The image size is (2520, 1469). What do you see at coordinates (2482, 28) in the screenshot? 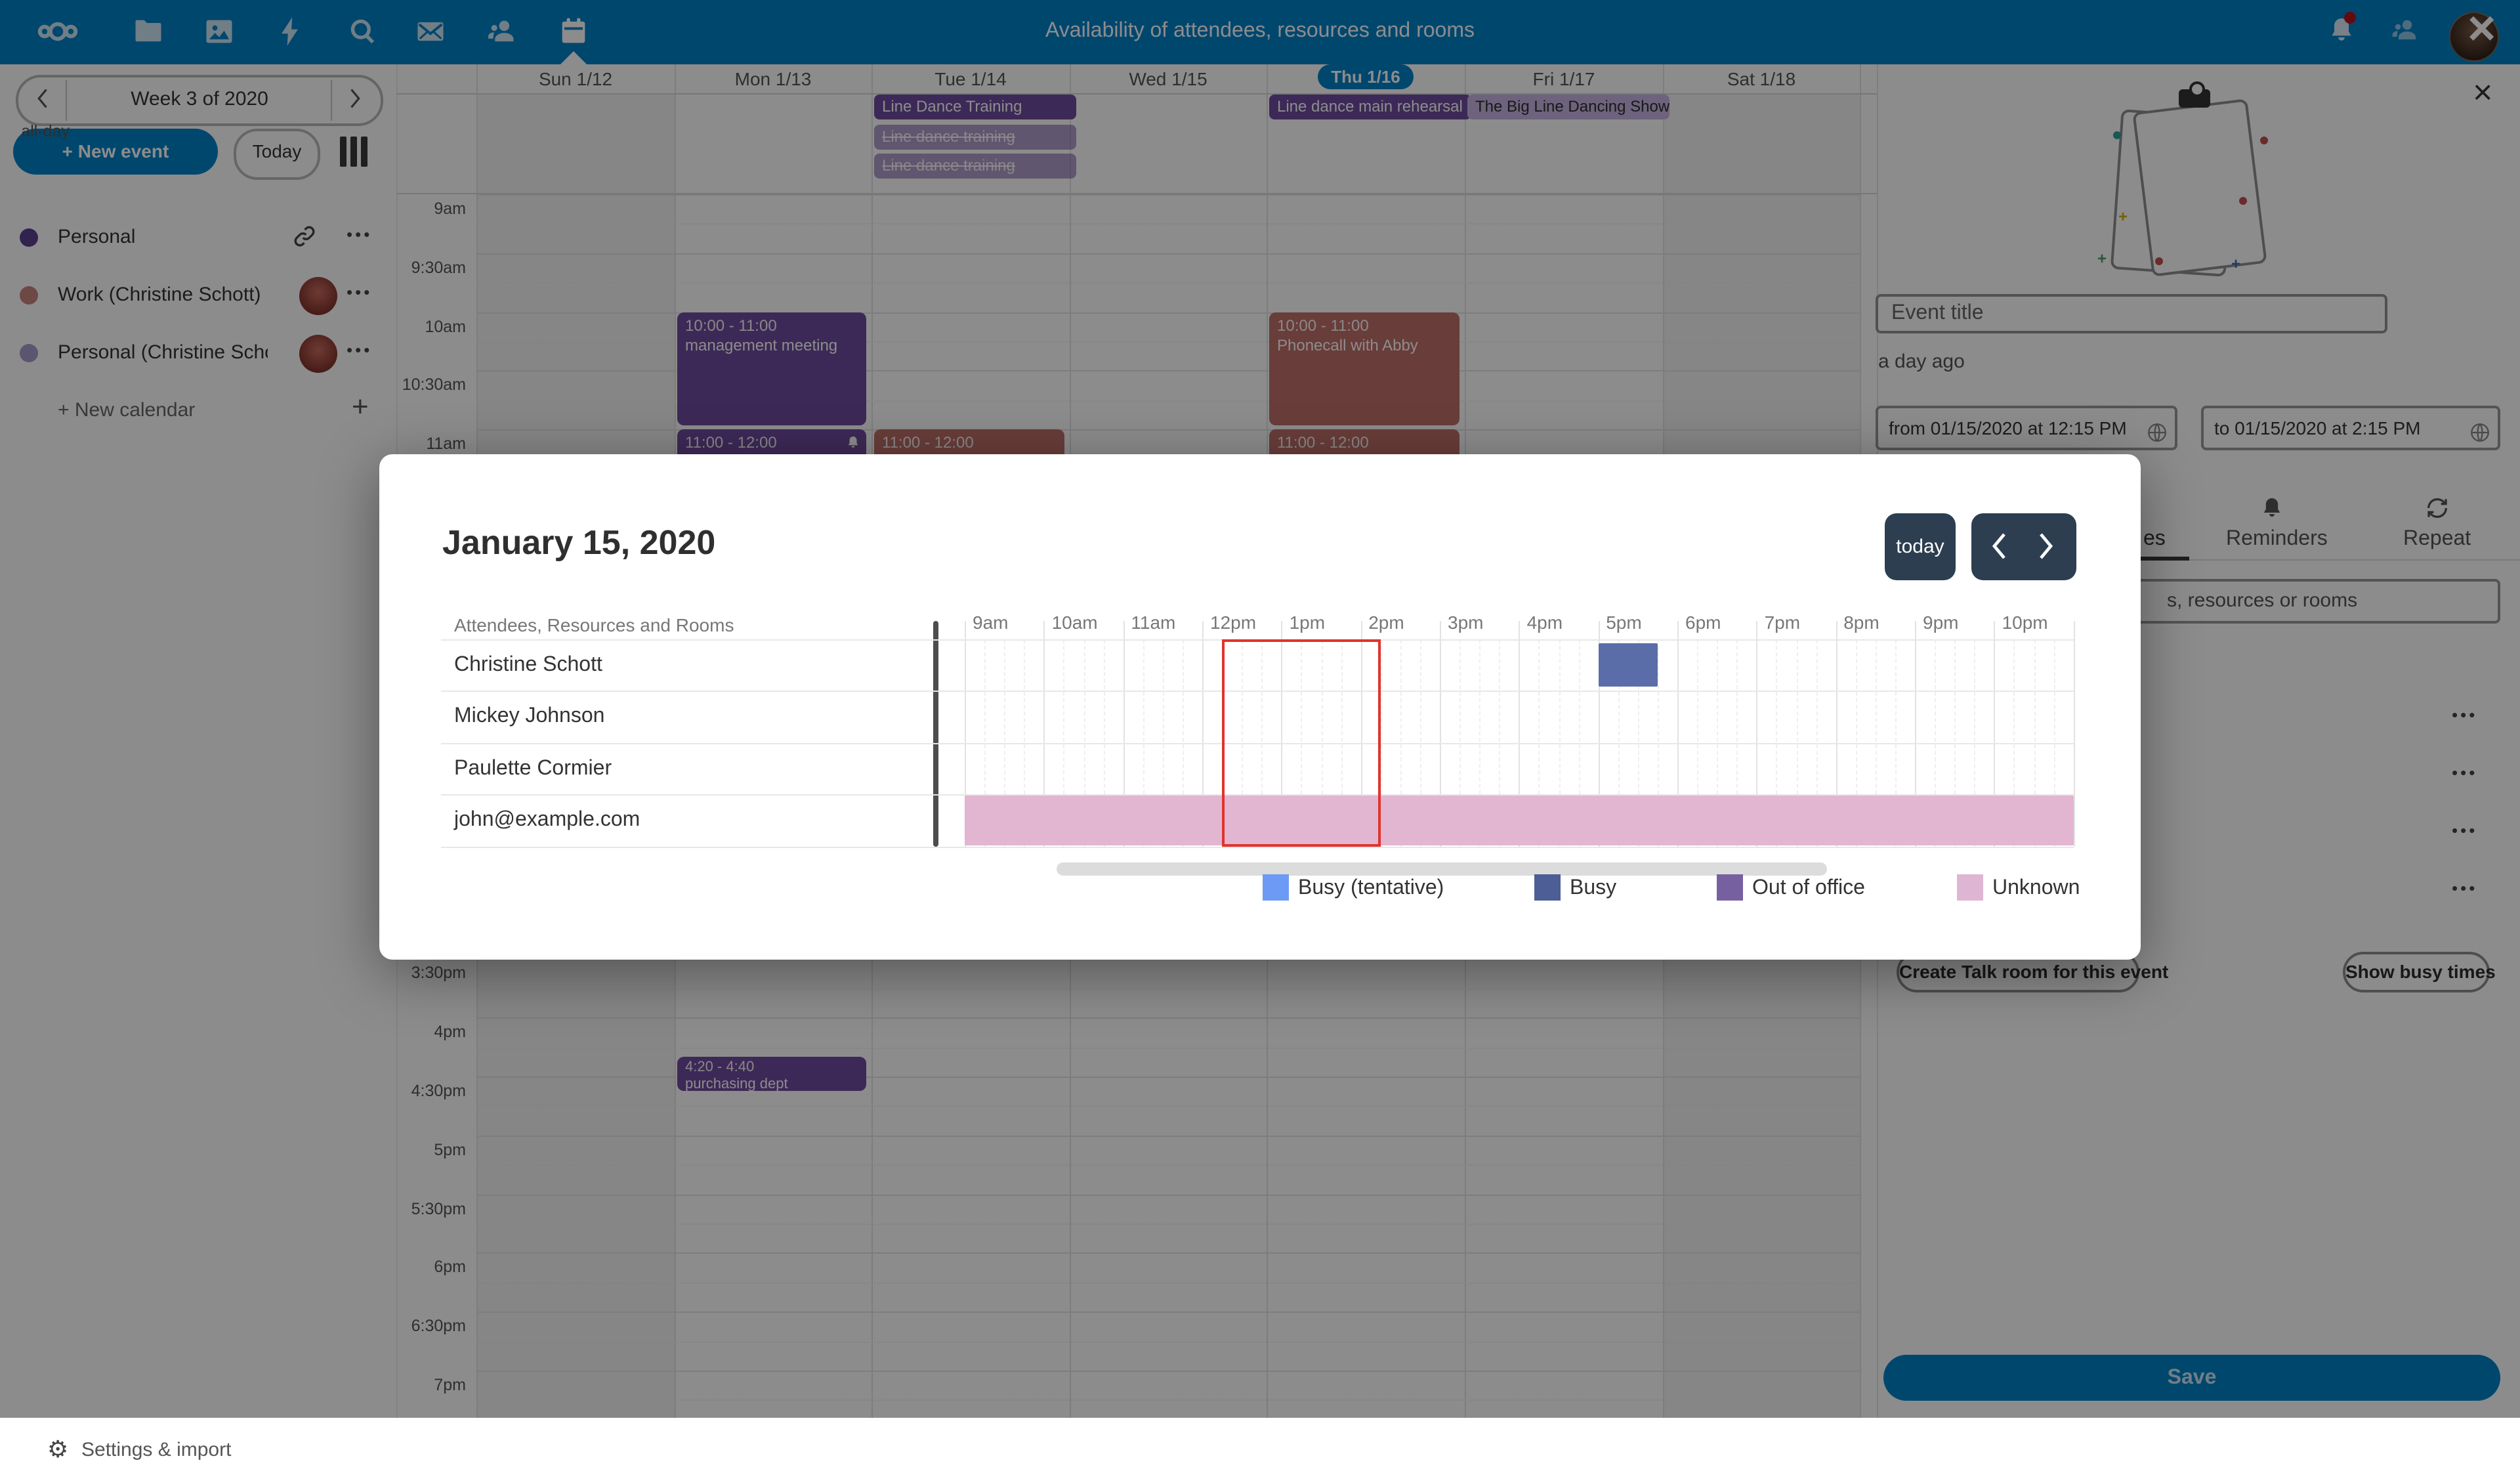
I see `avatar-close-icon: ×` at bounding box center [2482, 28].